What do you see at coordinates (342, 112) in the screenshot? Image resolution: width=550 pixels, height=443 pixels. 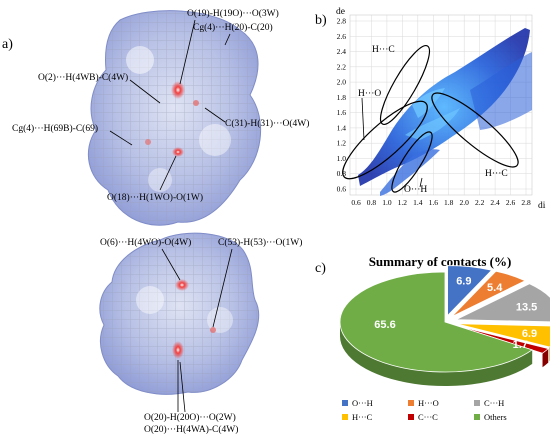 I see `fingerprint-ytick: 1.6` at bounding box center [342, 112].